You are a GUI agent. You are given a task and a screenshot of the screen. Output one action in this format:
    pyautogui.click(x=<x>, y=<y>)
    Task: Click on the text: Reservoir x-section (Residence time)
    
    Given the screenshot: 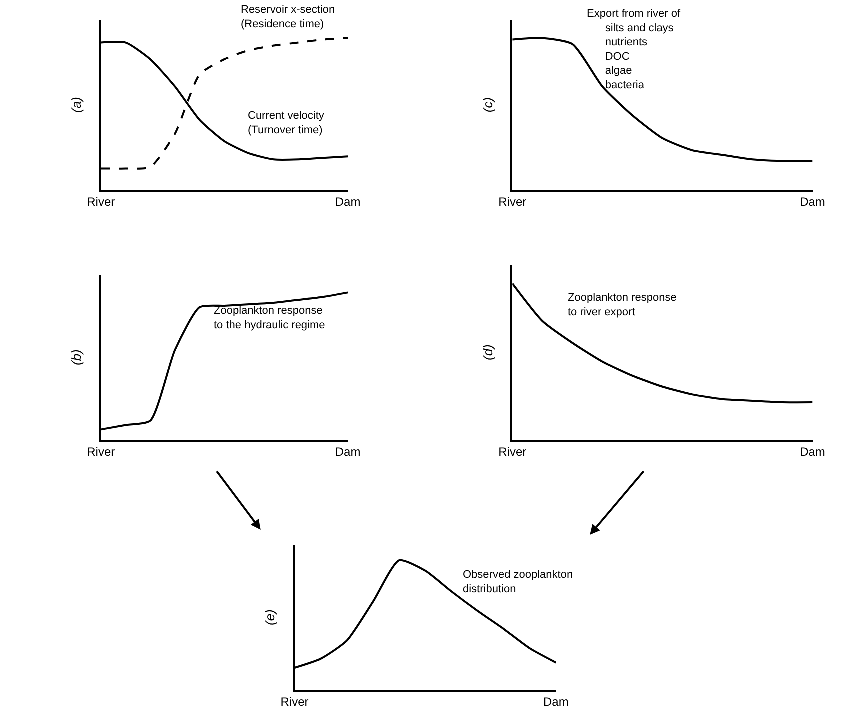 What is the action you would take?
    pyautogui.click(x=288, y=17)
    